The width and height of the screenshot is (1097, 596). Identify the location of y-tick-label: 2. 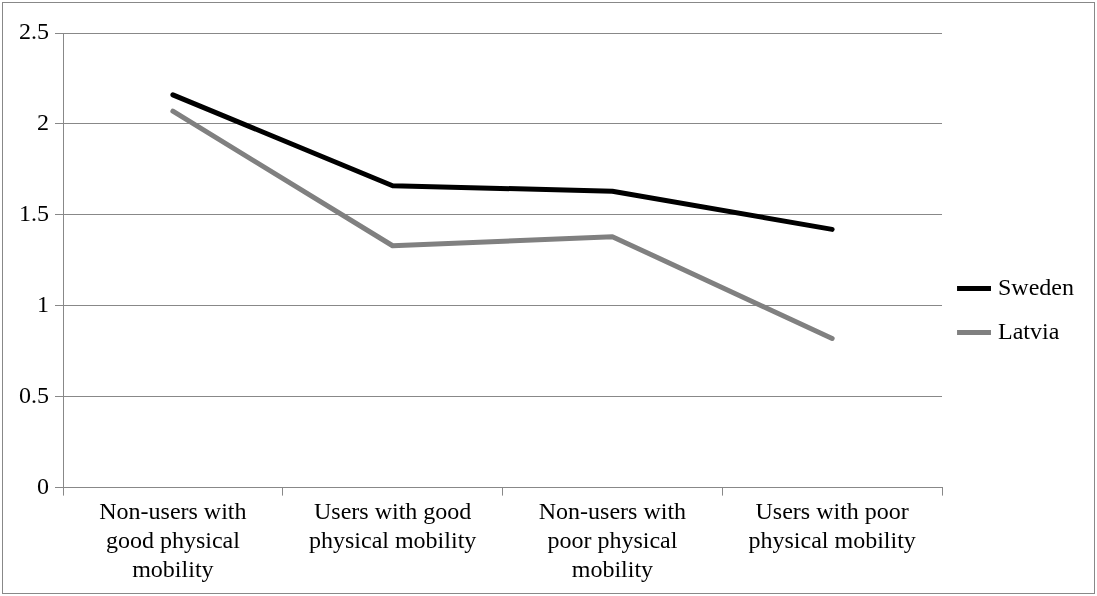
(43, 122).